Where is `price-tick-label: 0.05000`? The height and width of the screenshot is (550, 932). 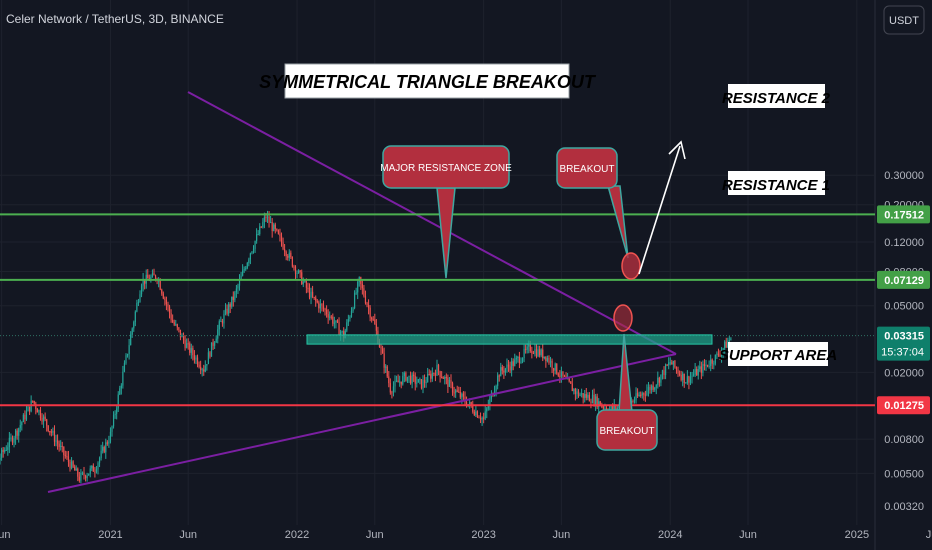
price-tick-label: 0.05000 is located at coordinates (904, 307).